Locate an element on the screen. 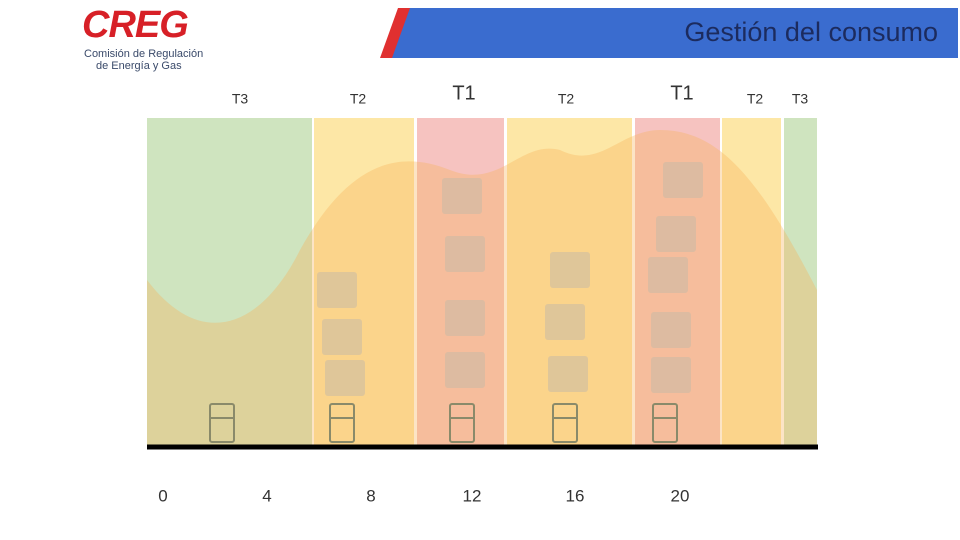  title-slash is located at coordinates (395, 33).